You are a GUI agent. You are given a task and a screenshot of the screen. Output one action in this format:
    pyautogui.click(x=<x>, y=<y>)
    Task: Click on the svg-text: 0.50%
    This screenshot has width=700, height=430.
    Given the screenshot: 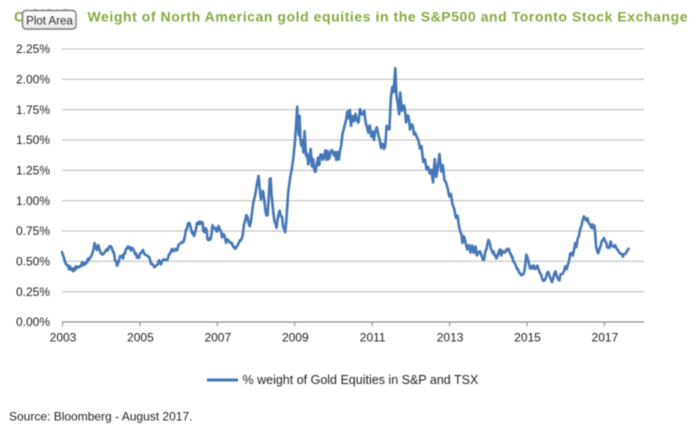 What is the action you would take?
    pyautogui.click(x=33, y=262)
    